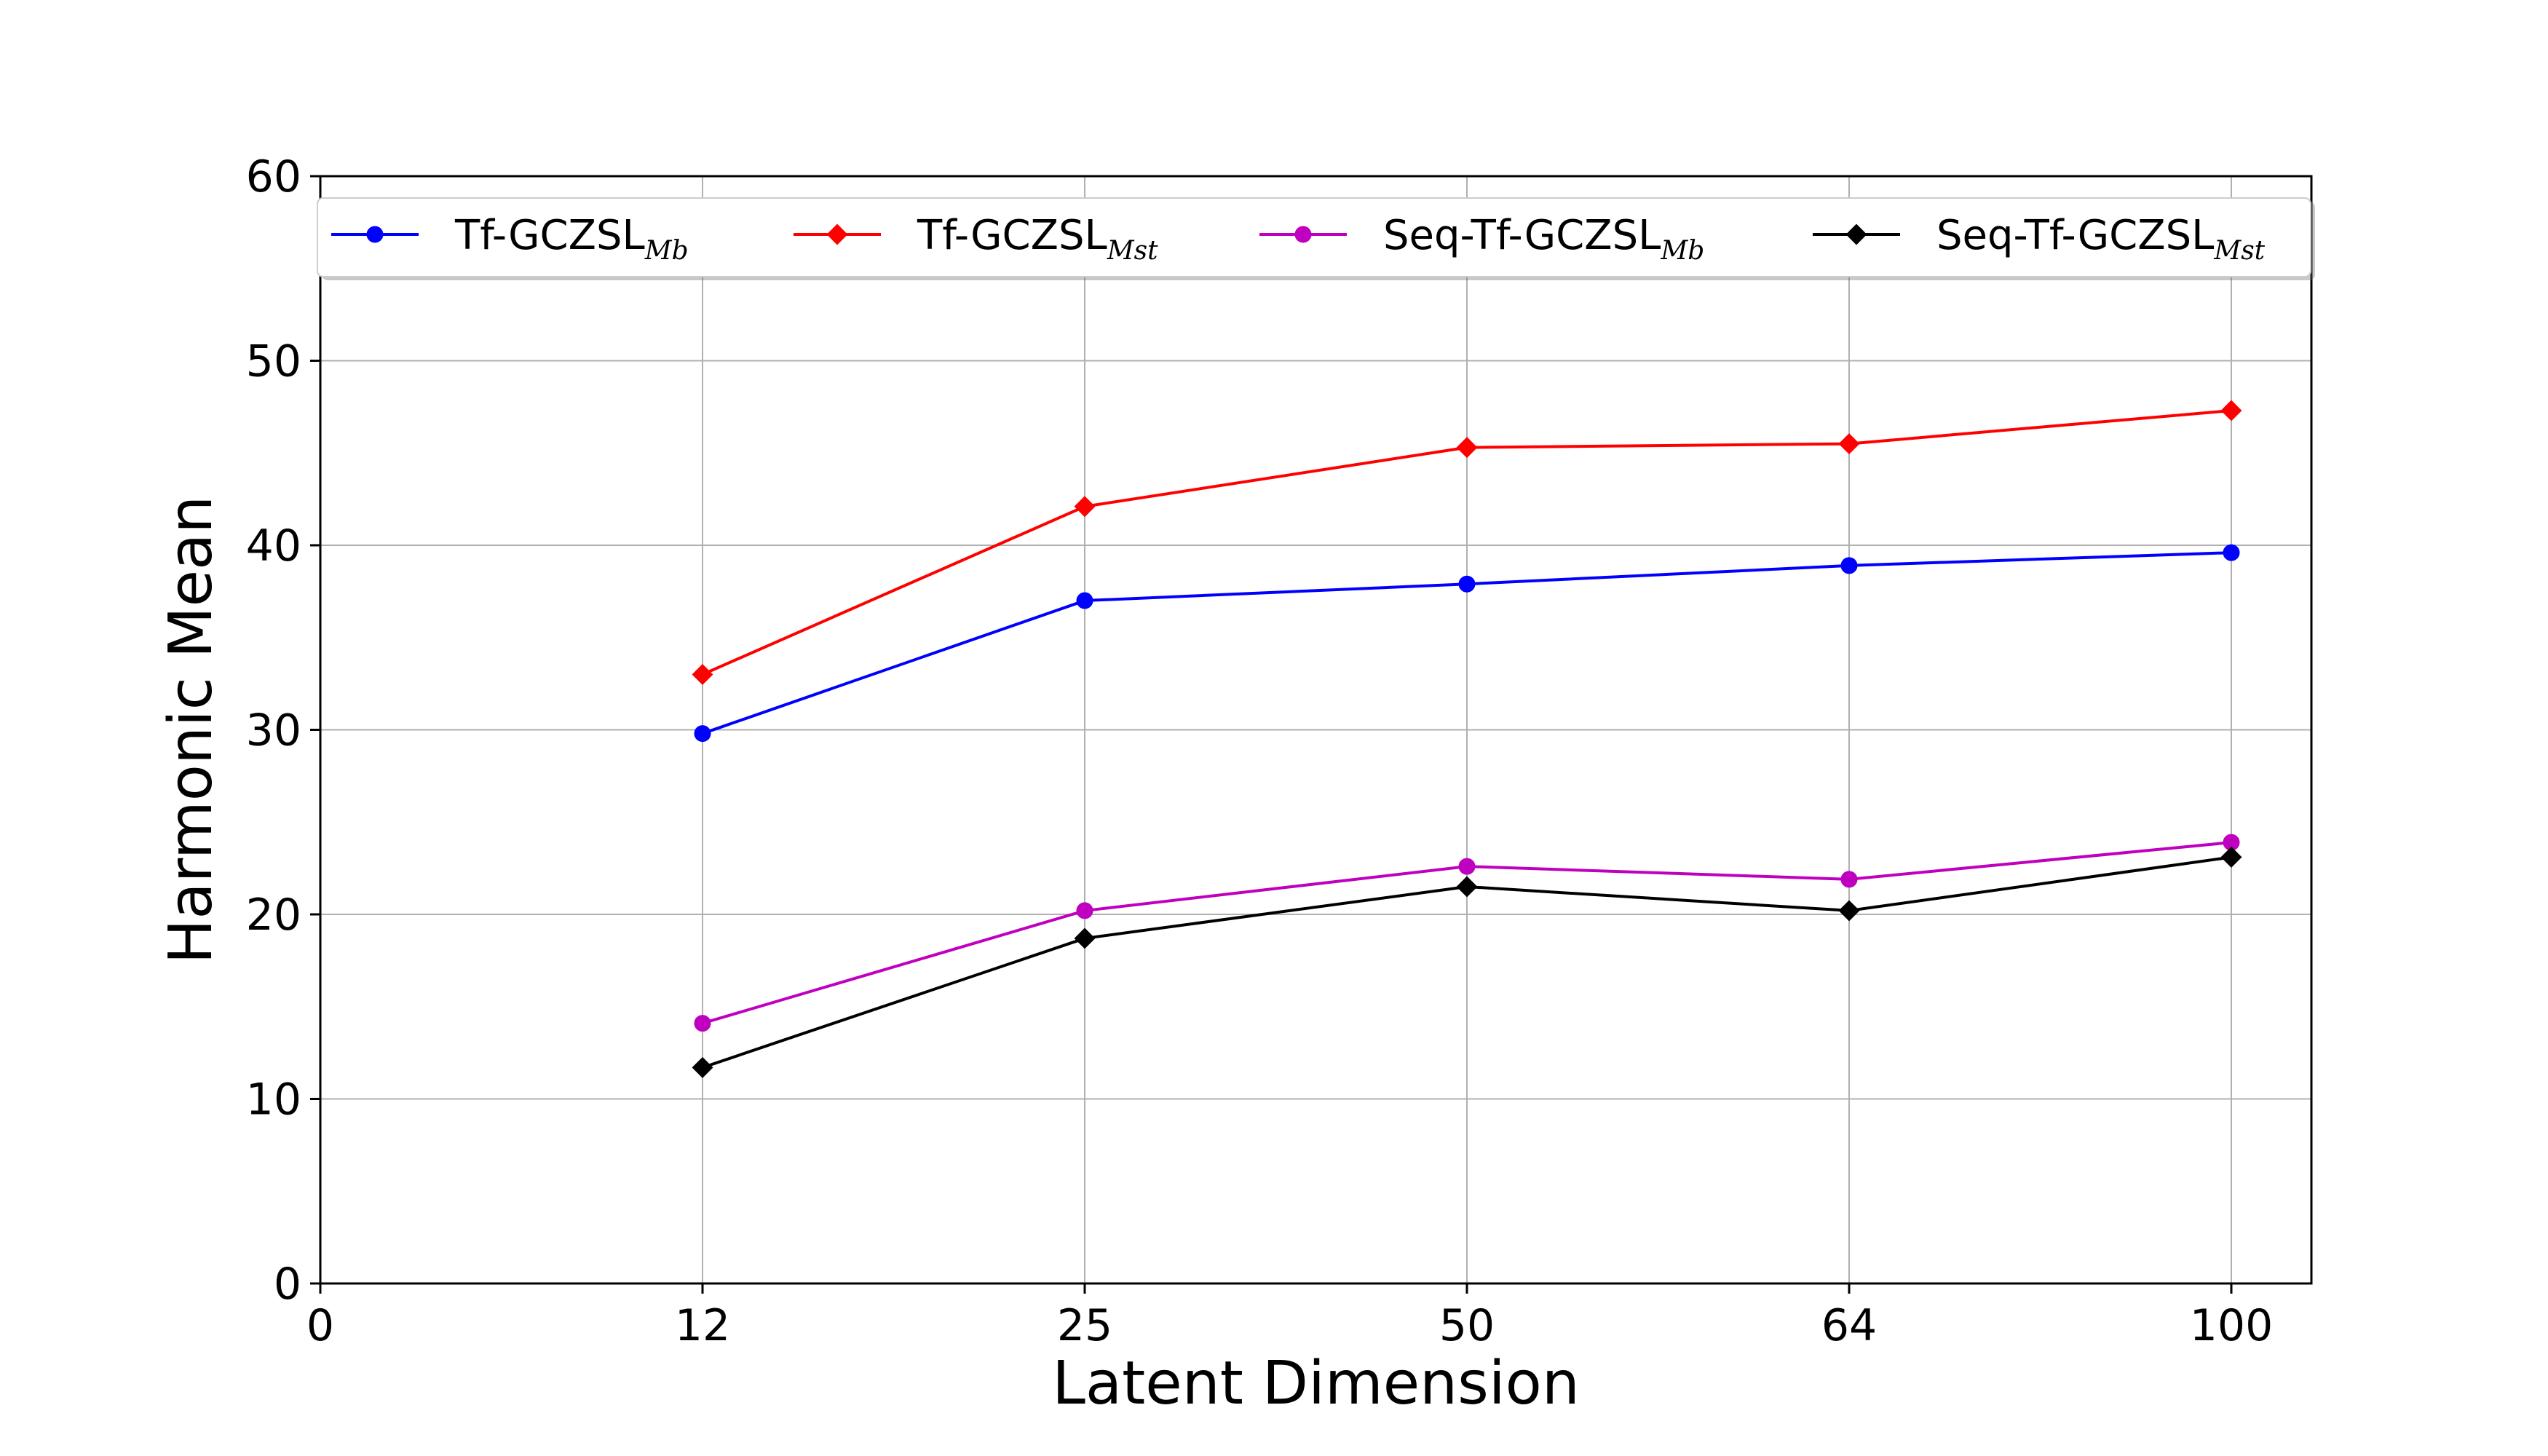 The height and width of the screenshot is (1456, 2548). What do you see at coordinates (1316, 1383) in the screenshot?
I see `x-axis-title: Latent Dimension` at bounding box center [1316, 1383].